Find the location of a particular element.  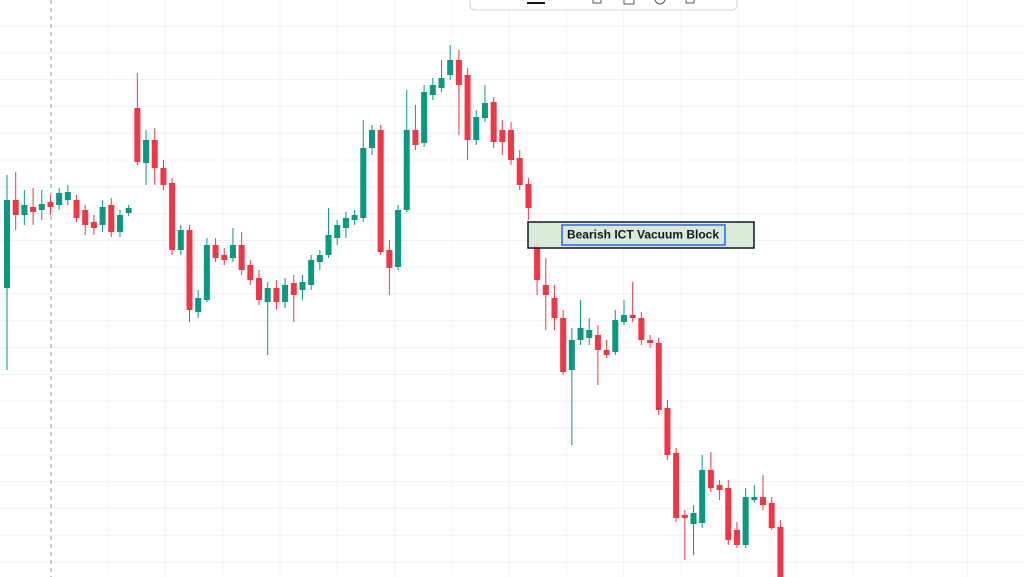

toolbar-panel is located at coordinates (603, 5).